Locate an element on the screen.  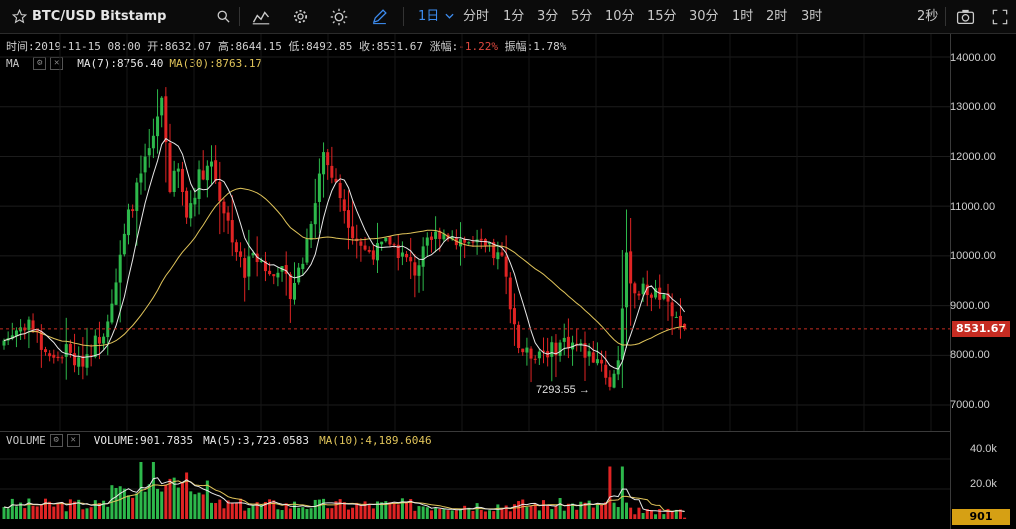
interval-dropdown: 1日 is located at coordinates (436, 16).